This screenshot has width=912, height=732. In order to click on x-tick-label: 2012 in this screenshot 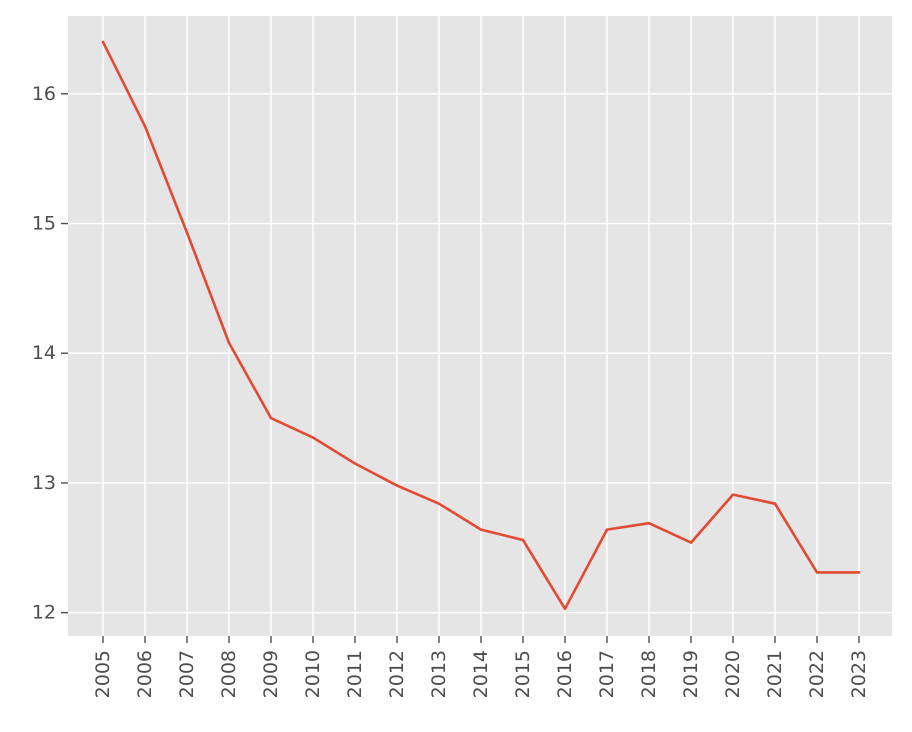, I will do `click(397, 674)`.